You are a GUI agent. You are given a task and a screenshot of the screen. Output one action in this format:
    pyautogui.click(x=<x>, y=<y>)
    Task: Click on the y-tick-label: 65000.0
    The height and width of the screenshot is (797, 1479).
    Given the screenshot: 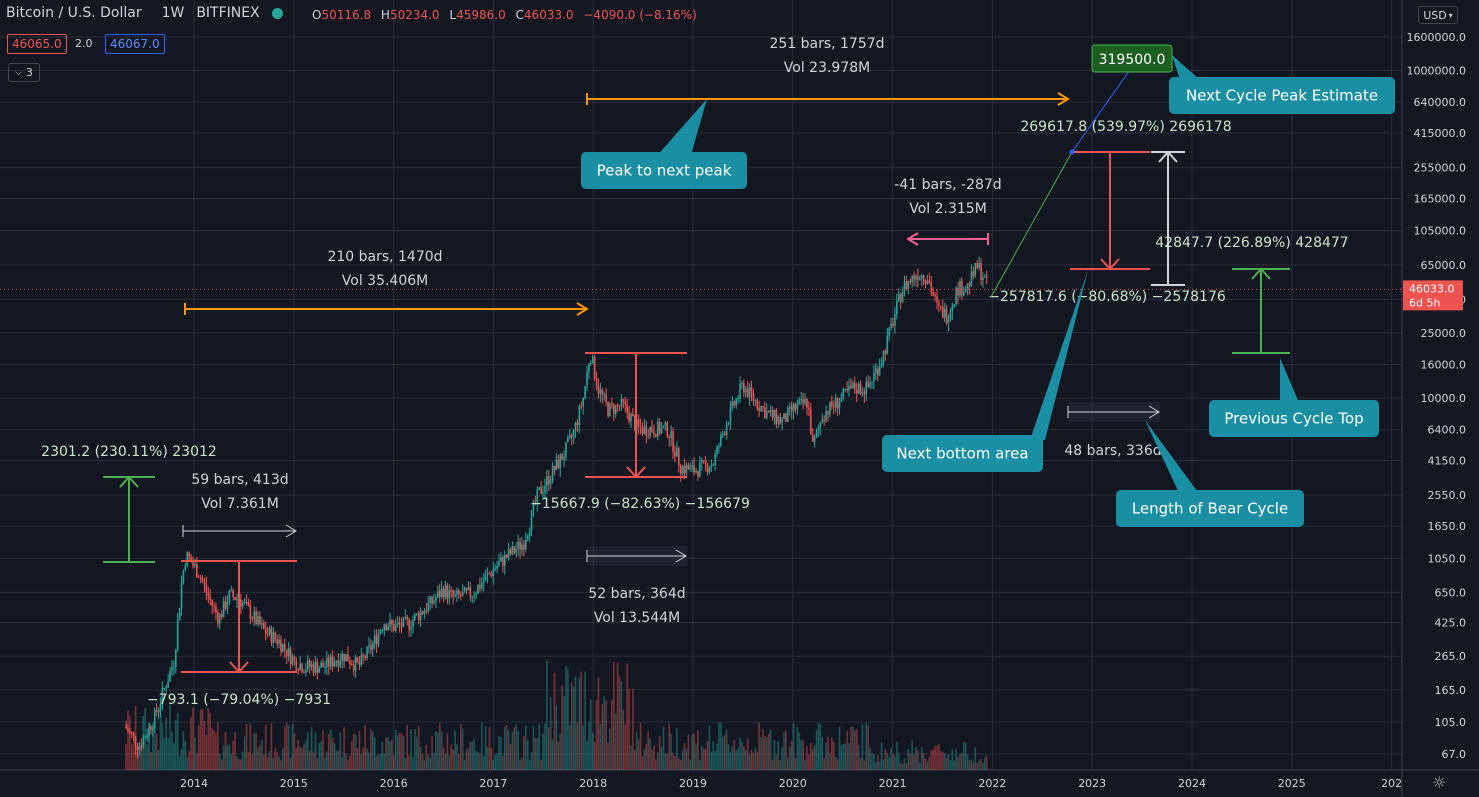 What is the action you would take?
    pyautogui.click(x=1444, y=265)
    